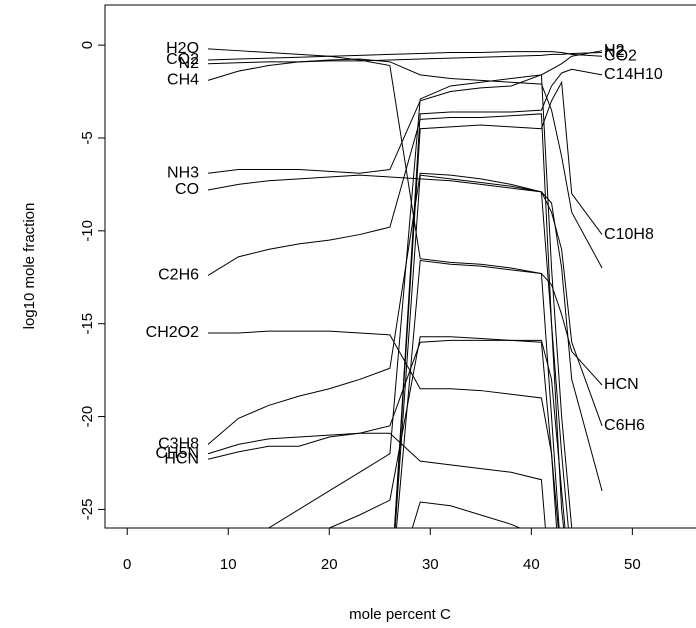 This screenshot has height=628, width=696. What do you see at coordinates (172, 332) in the screenshot?
I see `series-label: CH2O2` at bounding box center [172, 332].